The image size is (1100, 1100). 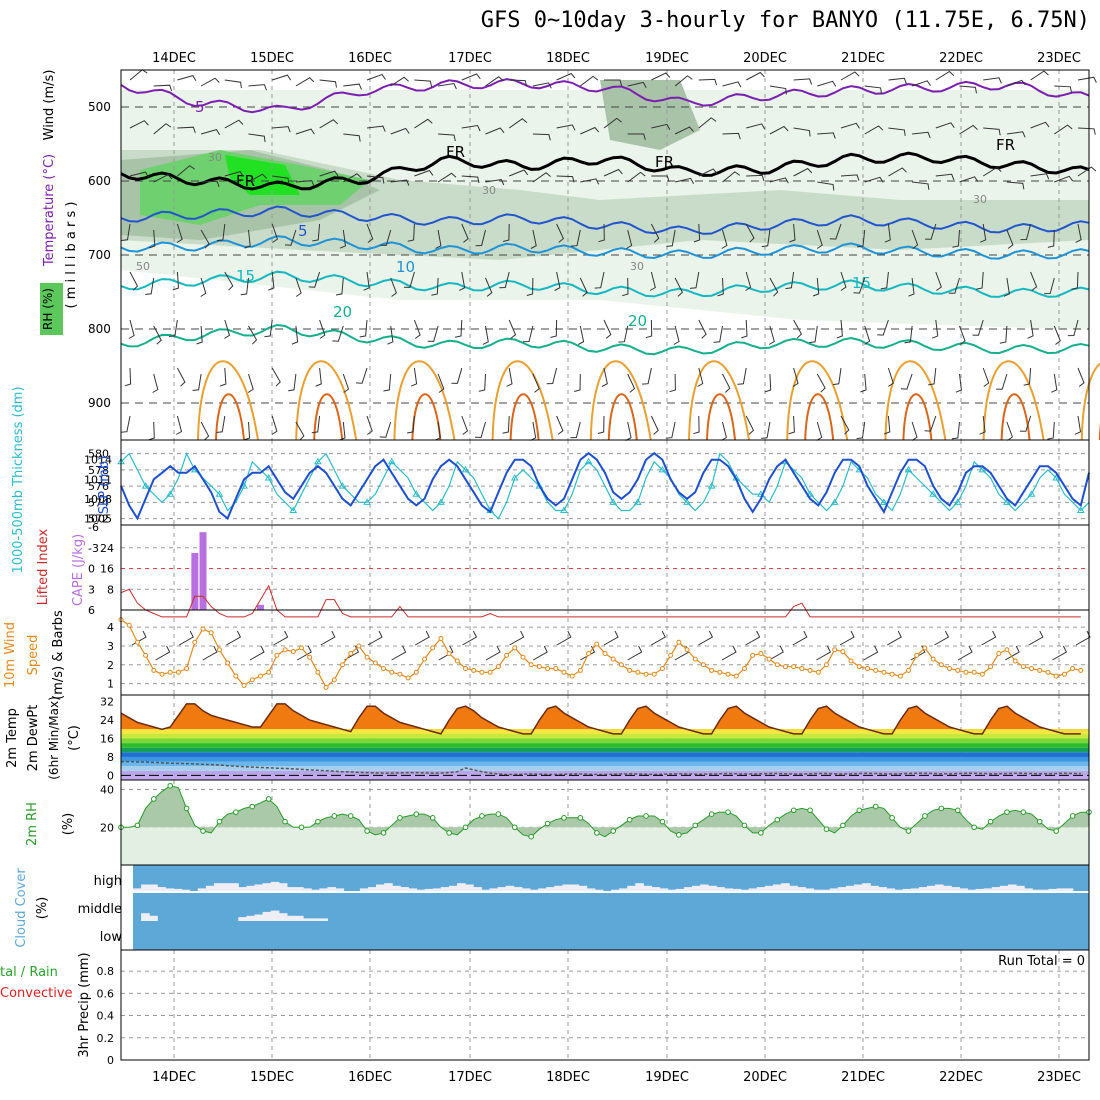 I want to click on thickness-tick-label: 578, so click(x=98, y=470).